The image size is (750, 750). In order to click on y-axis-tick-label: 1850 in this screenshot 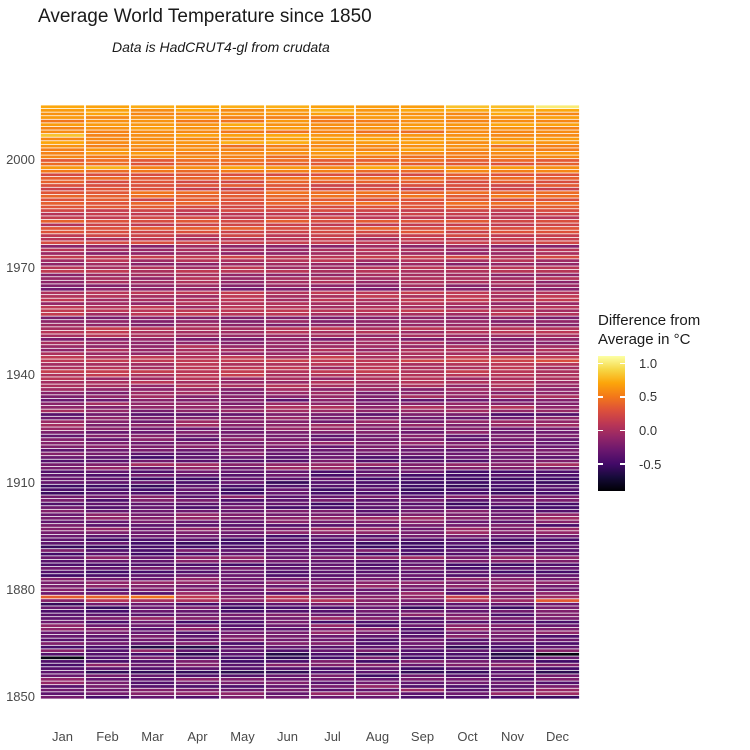, I will do `click(20, 697)`.